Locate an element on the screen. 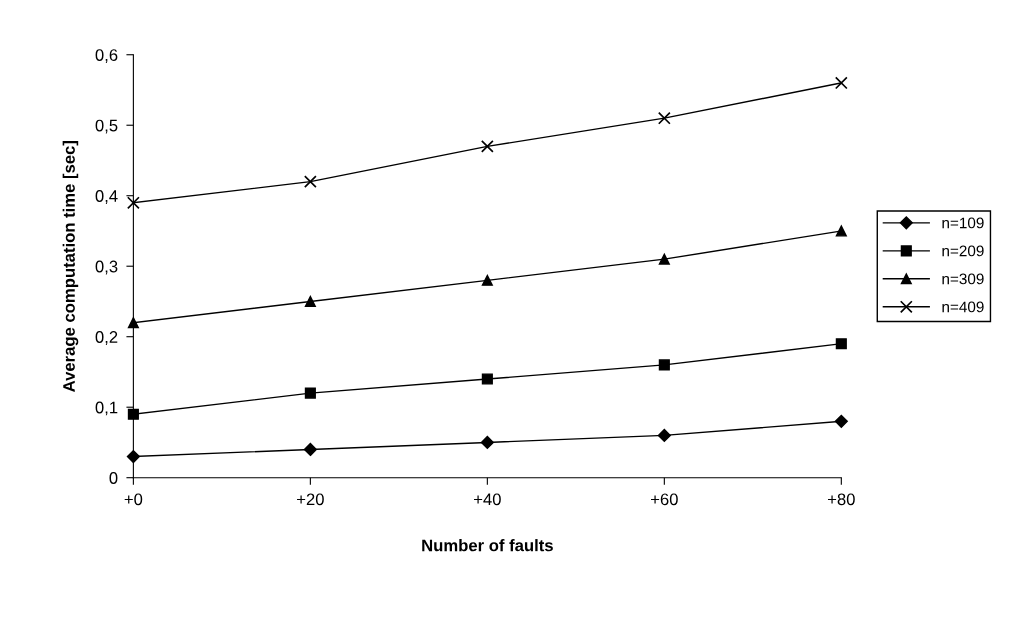  y-tick-label: 0,5 is located at coordinates (106, 126).